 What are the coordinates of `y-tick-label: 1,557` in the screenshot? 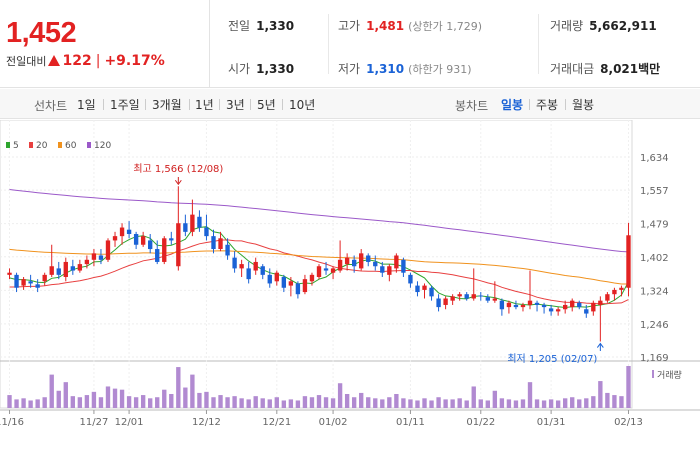 It's located at (654, 191).